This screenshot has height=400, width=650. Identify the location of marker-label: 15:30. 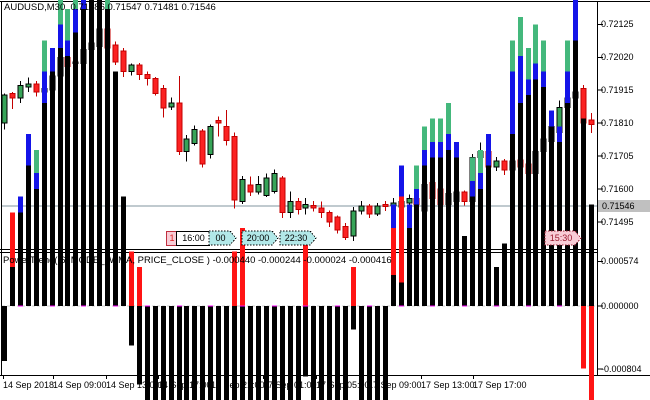
(561, 238).